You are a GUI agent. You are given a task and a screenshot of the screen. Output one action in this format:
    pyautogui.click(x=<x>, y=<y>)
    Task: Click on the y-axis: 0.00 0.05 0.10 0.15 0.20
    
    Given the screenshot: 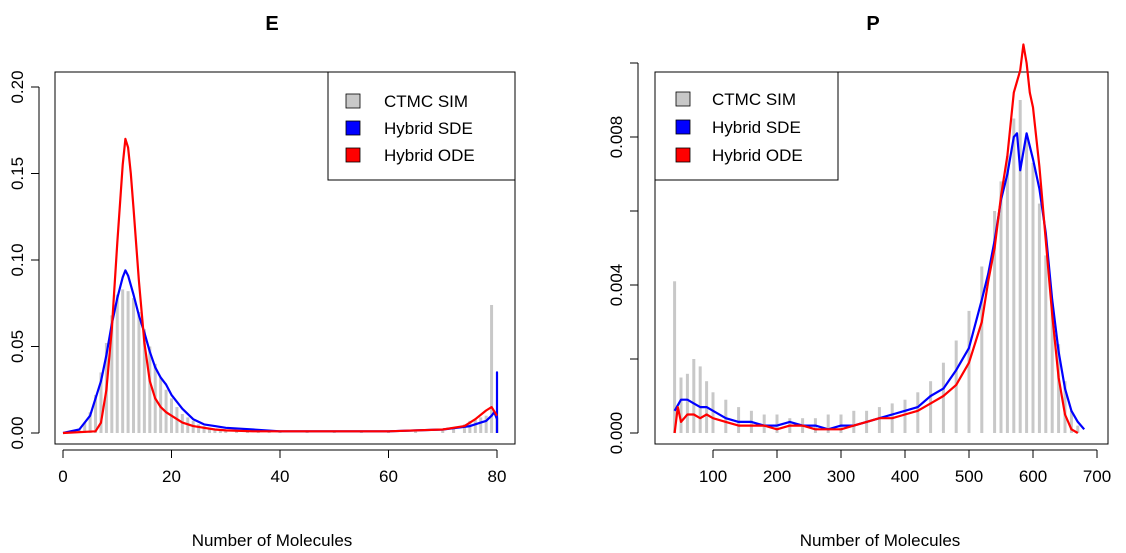 What is the action you would take?
    pyautogui.click(x=24, y=260)
    